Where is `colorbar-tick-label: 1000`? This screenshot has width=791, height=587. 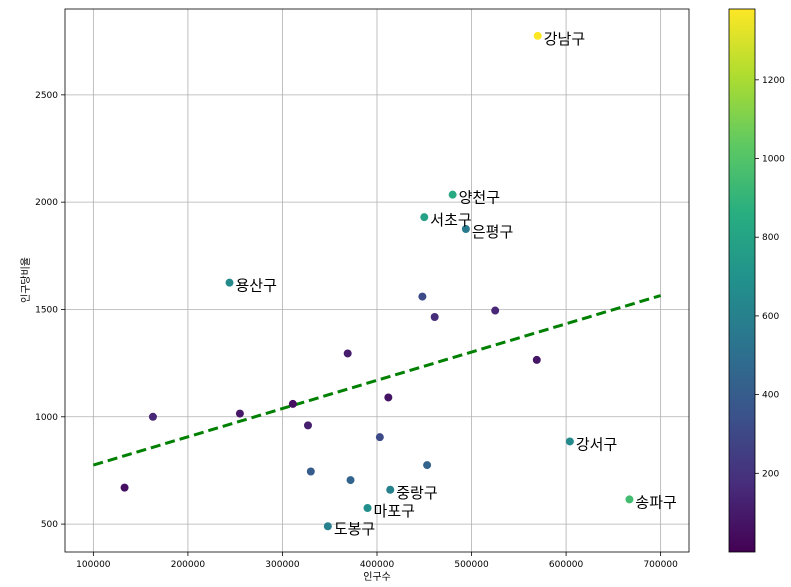 colorbar-tick-label: 1000 is located at coordinates (773, 160).